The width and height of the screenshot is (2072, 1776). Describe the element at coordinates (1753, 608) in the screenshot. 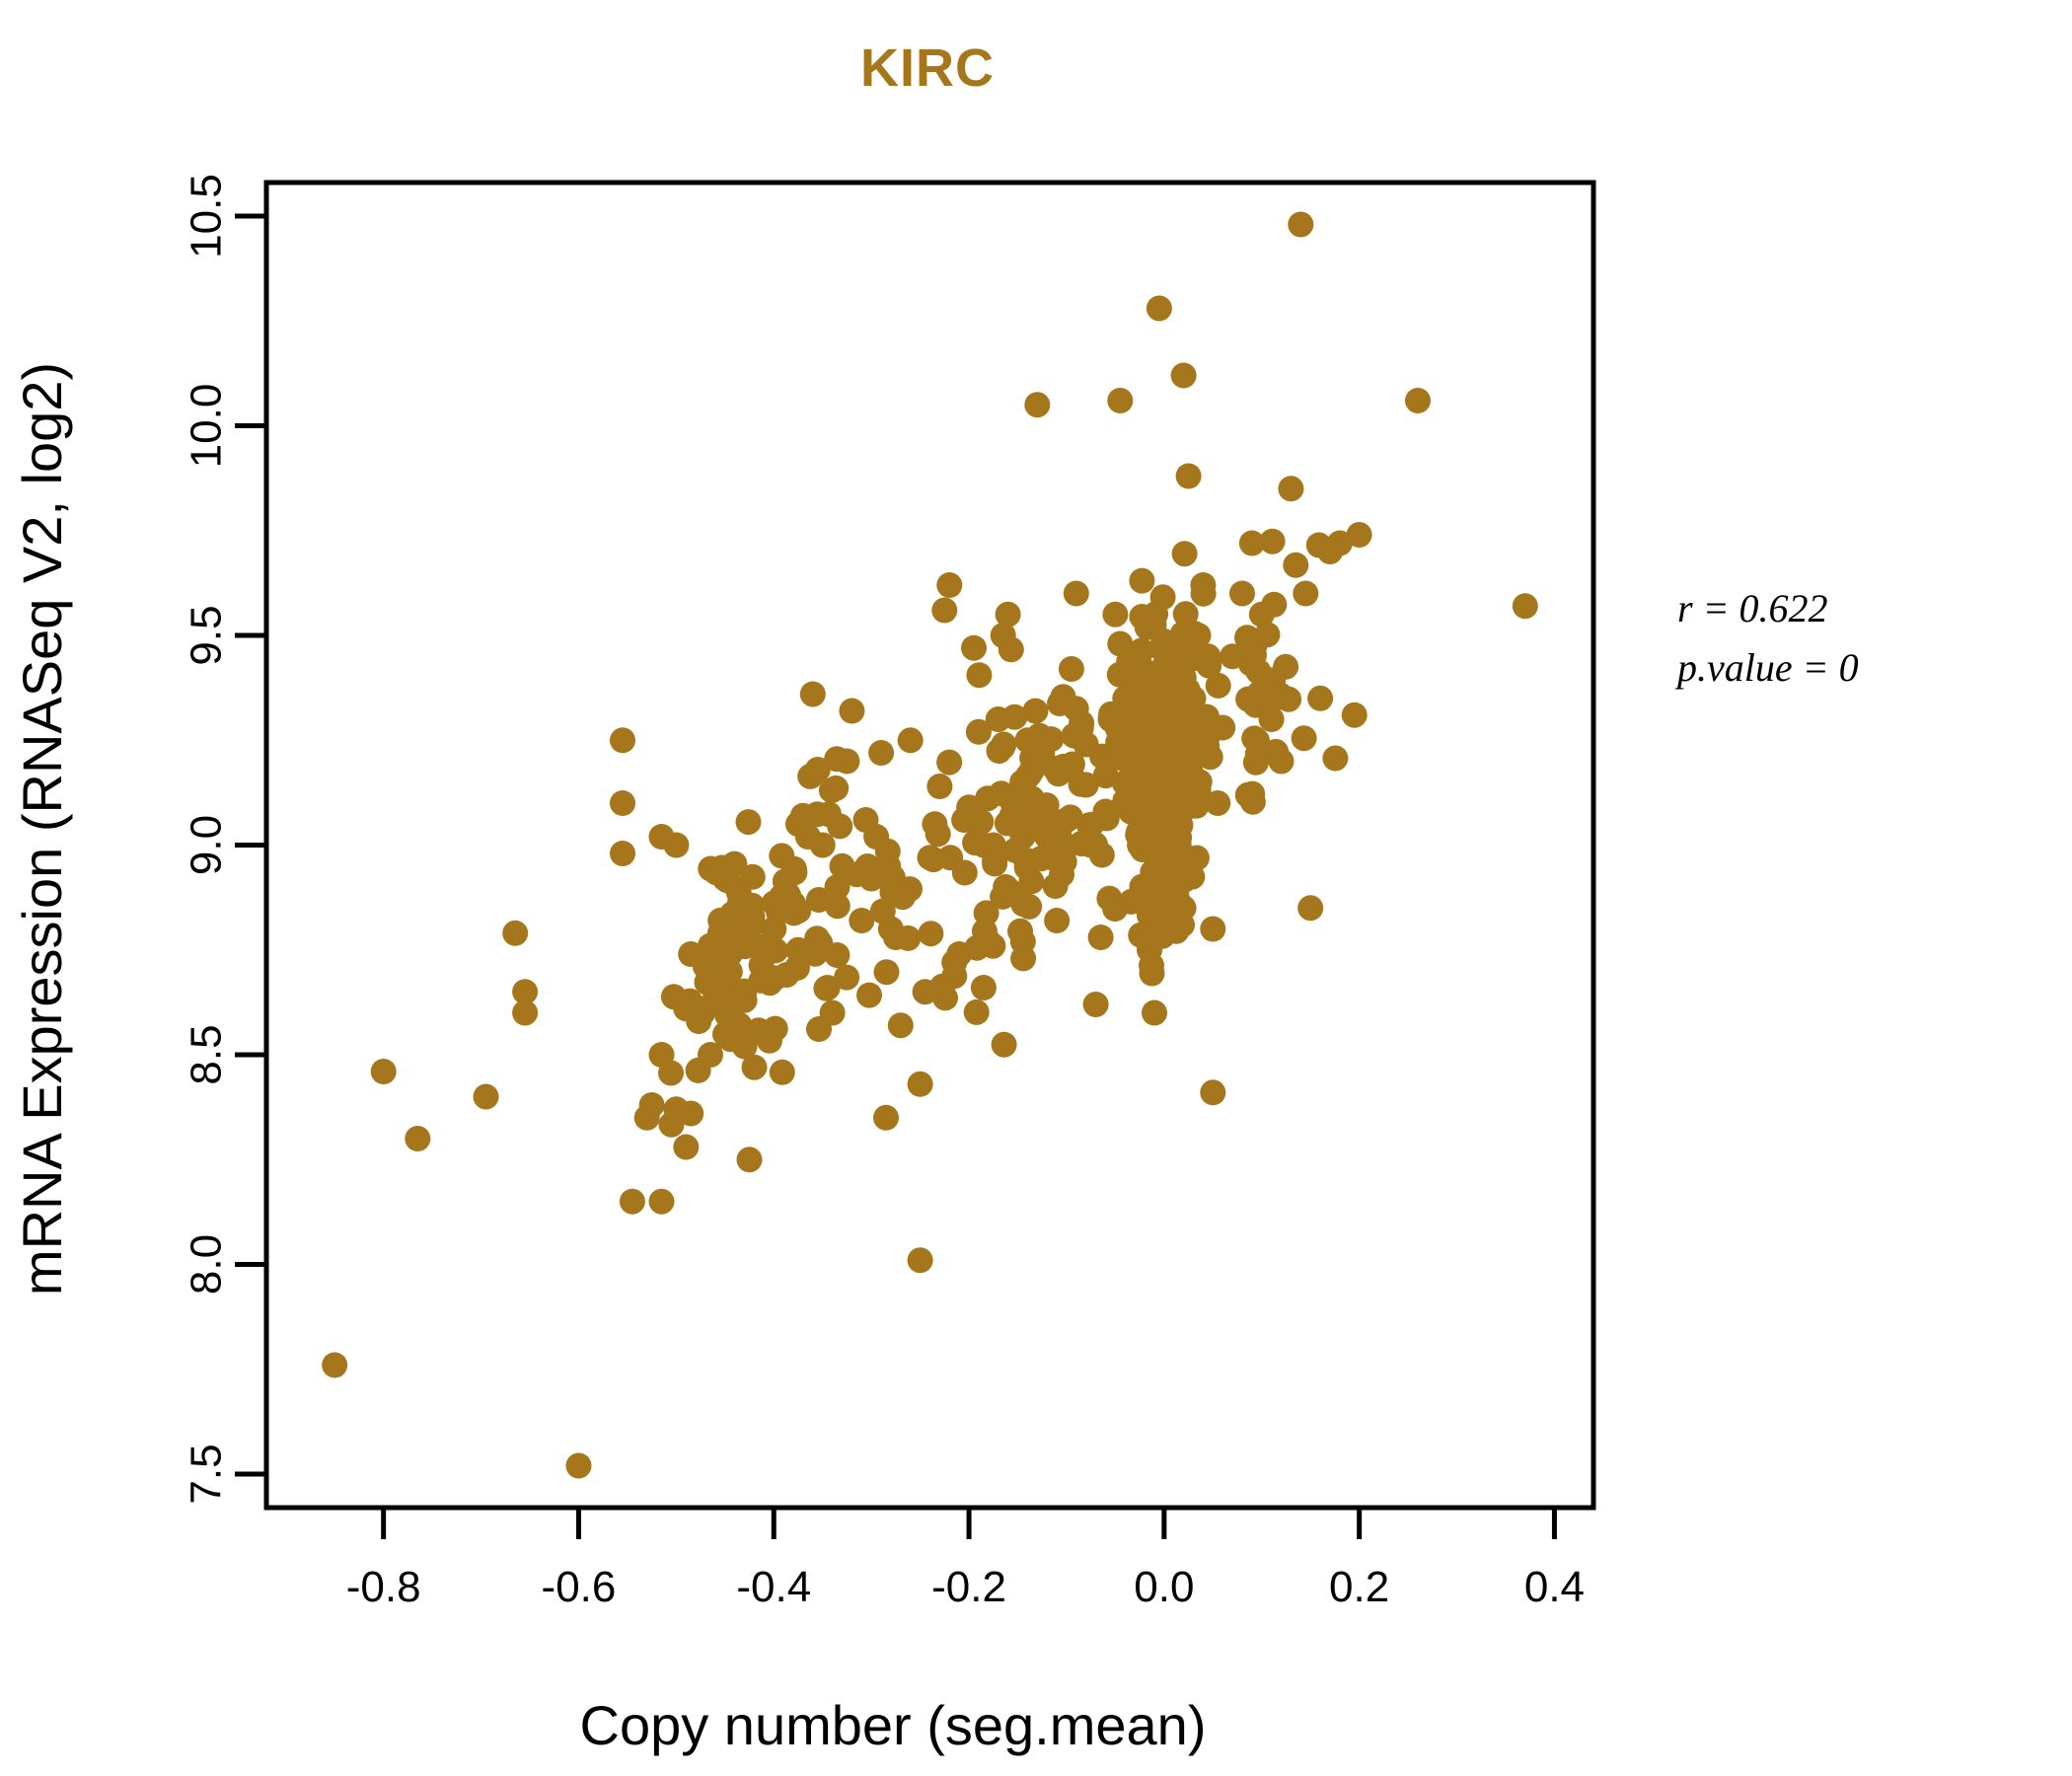

I see `correlation-annotation: r = 0.622` at that location.